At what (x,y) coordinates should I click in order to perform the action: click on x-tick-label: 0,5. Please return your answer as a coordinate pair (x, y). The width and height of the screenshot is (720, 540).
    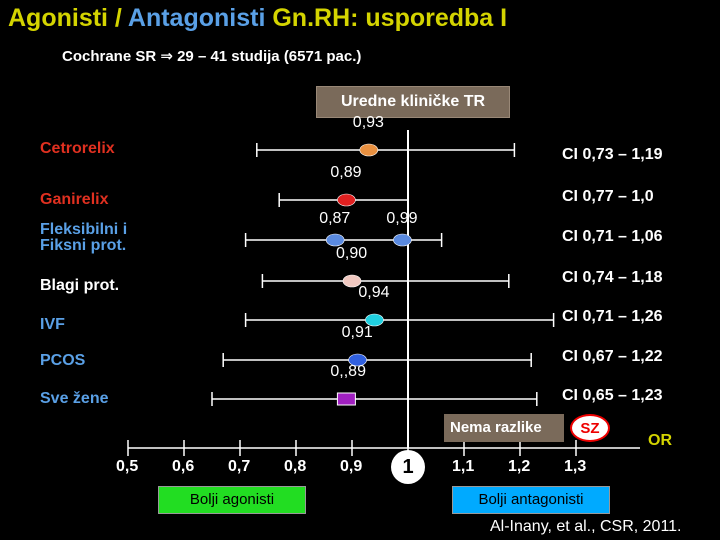
    Looking at the image, I should click on (127, 466).